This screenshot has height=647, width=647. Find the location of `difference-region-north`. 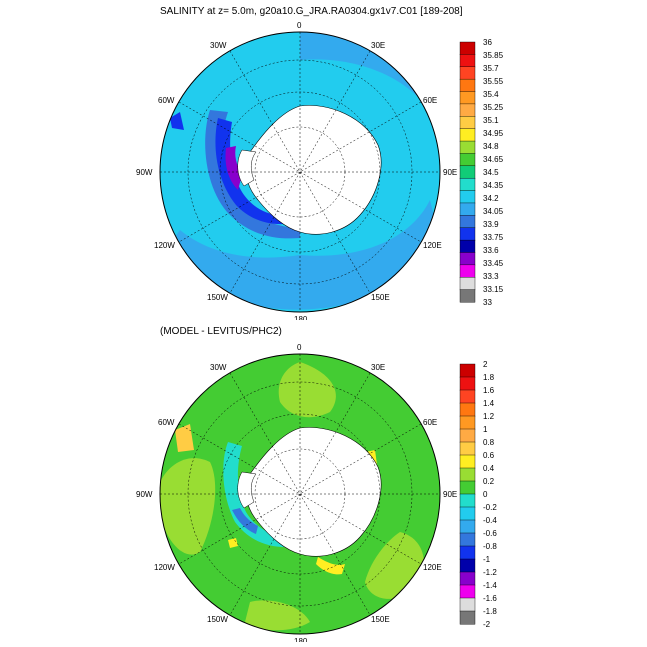

difference-region-north is located at coordinates (307, 390).